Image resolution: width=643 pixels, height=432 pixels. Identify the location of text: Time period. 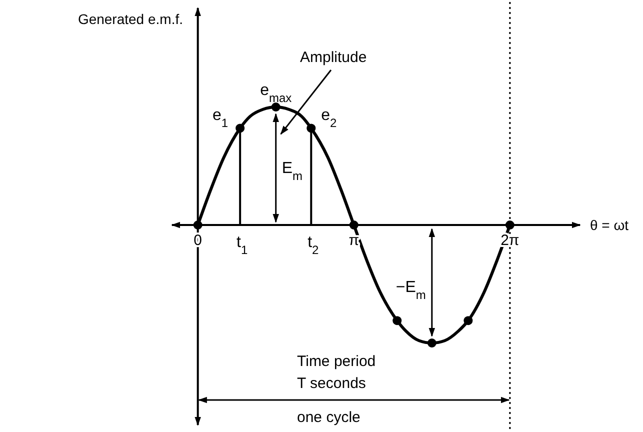
(336, 361).